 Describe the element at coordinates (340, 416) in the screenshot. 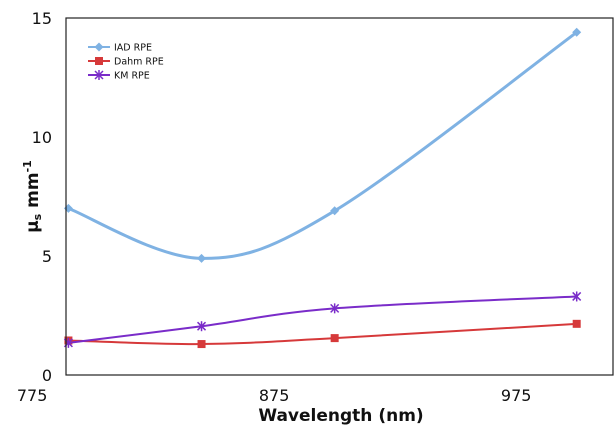

I see `x-axis-title: Wavelength (nm)` at that location.